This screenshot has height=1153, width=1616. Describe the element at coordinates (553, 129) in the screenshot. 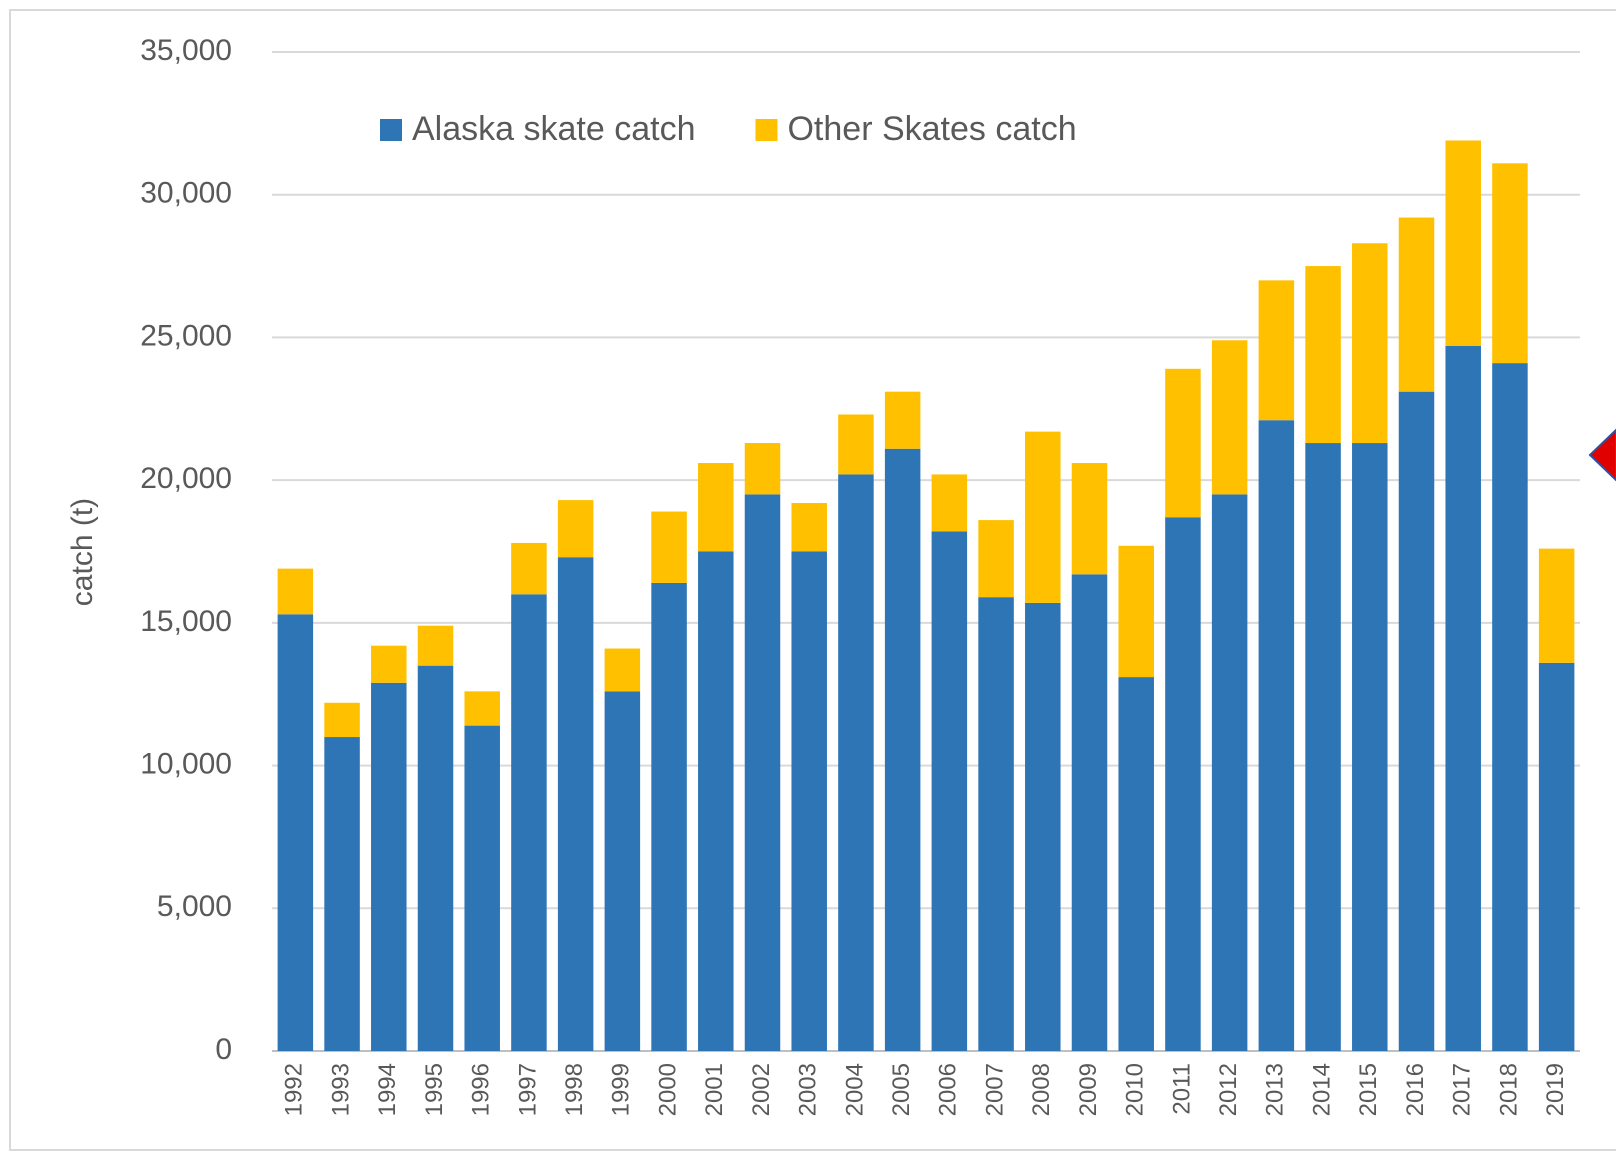

I see `legend-label: Alaska skate catch` at that location.